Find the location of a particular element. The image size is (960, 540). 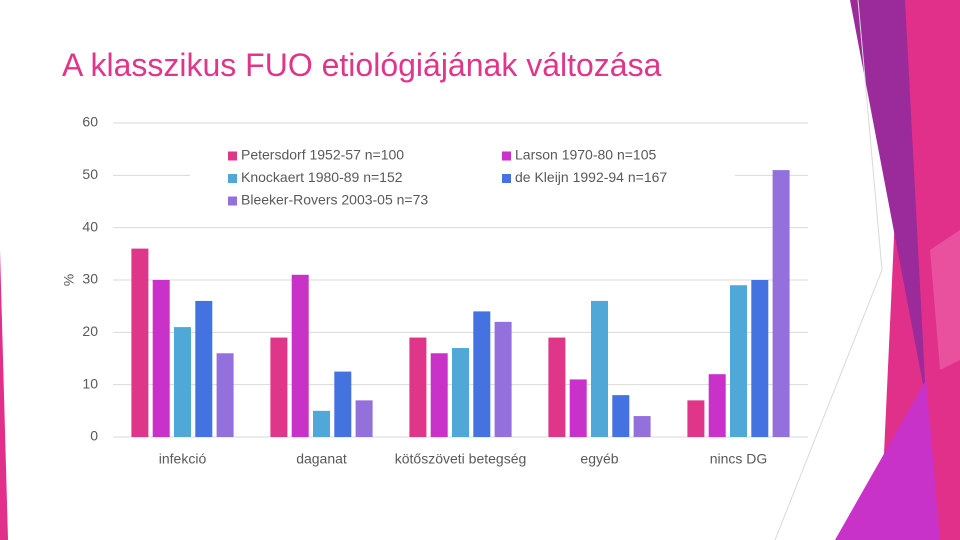

y-tick-label: 30 is located at coordinates (90, 279).